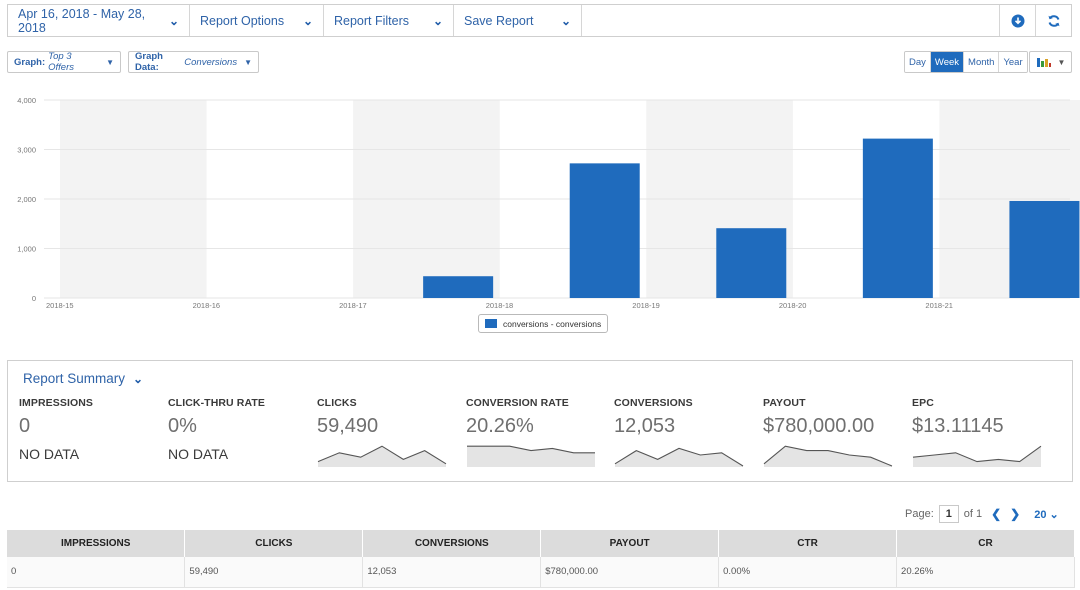  Describe the element at coordinates (452, 543) in the screenshot. I see `column-header-conversions: CONVERSIONS` at that location.